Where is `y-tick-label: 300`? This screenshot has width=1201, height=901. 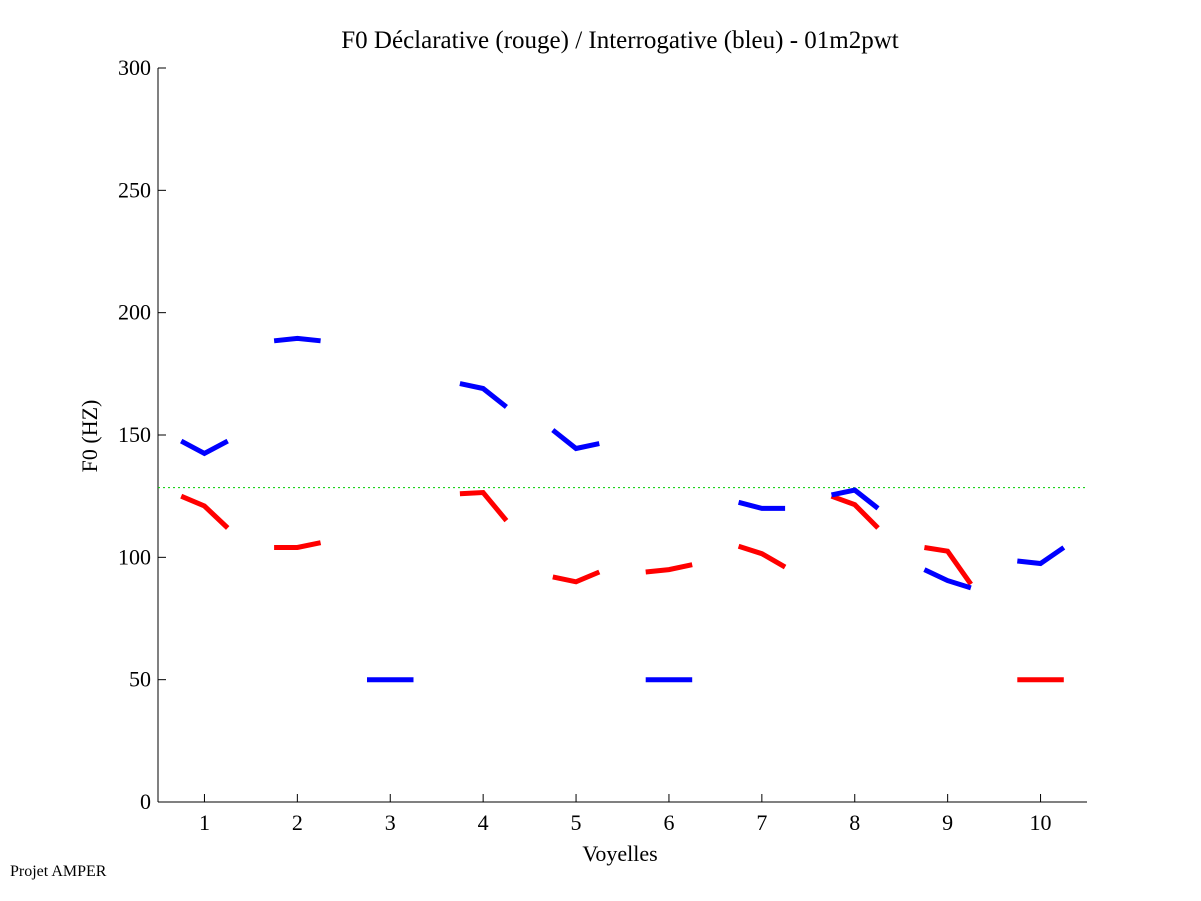 y-tick-label: 300 is located at coordinates (134, 67).